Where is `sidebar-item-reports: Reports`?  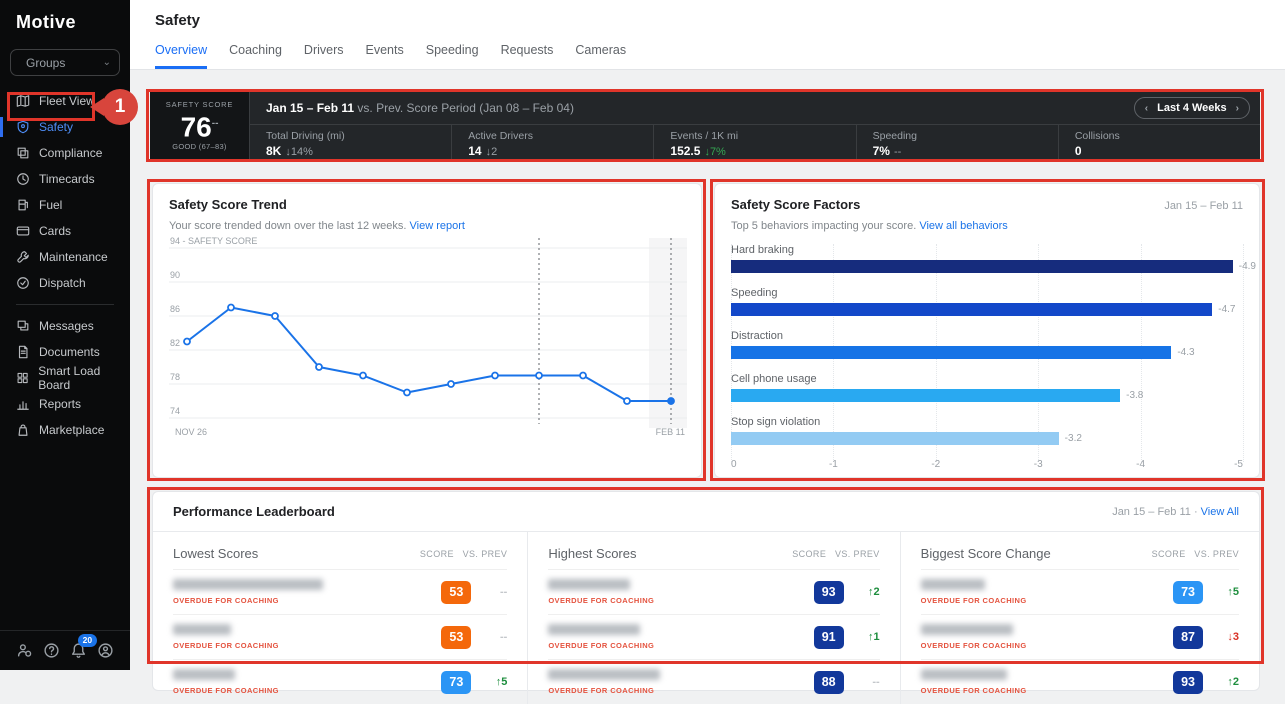
sidebar-item-reports: Reports is located at coordinates (65, 404).